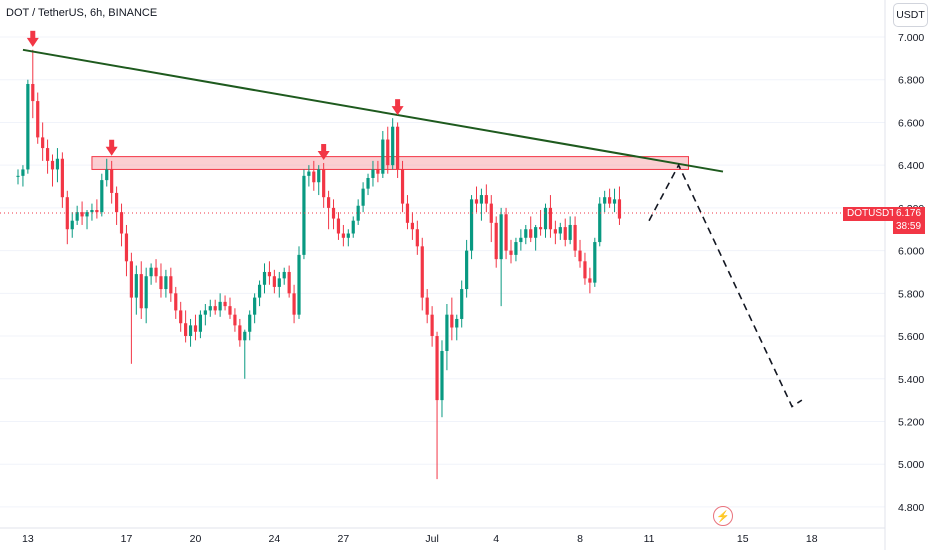 The width and height of the screenshot is (932, 550). Describe the element at coordinates (911, 465) in the screenshot. I see `price-tick-label: 5.000` at that location.